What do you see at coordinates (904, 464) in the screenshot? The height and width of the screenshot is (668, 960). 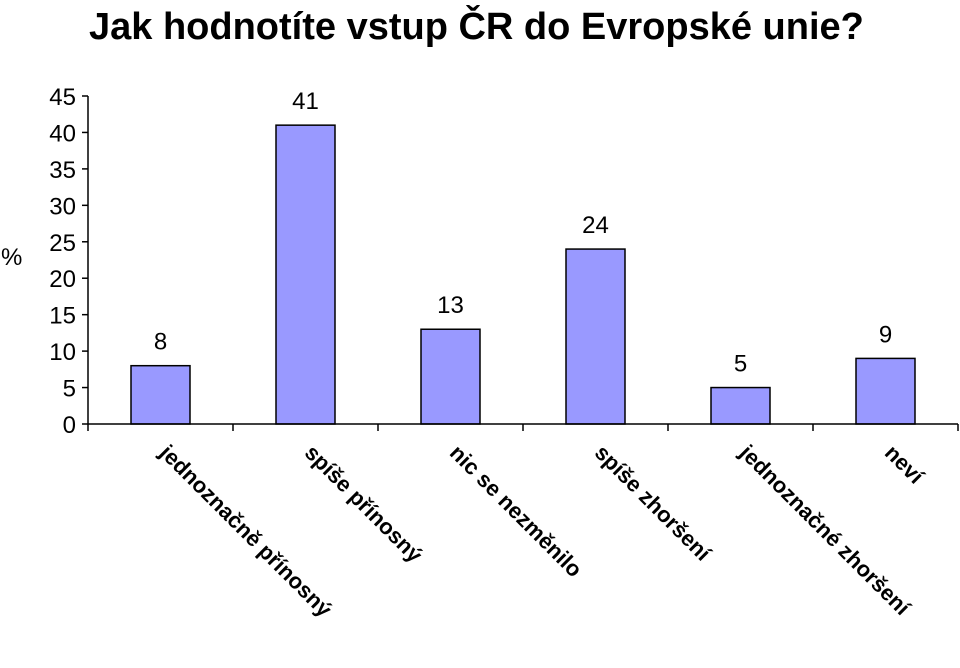 I see `x-tick-label: neví` at bounding box center [904, 464].